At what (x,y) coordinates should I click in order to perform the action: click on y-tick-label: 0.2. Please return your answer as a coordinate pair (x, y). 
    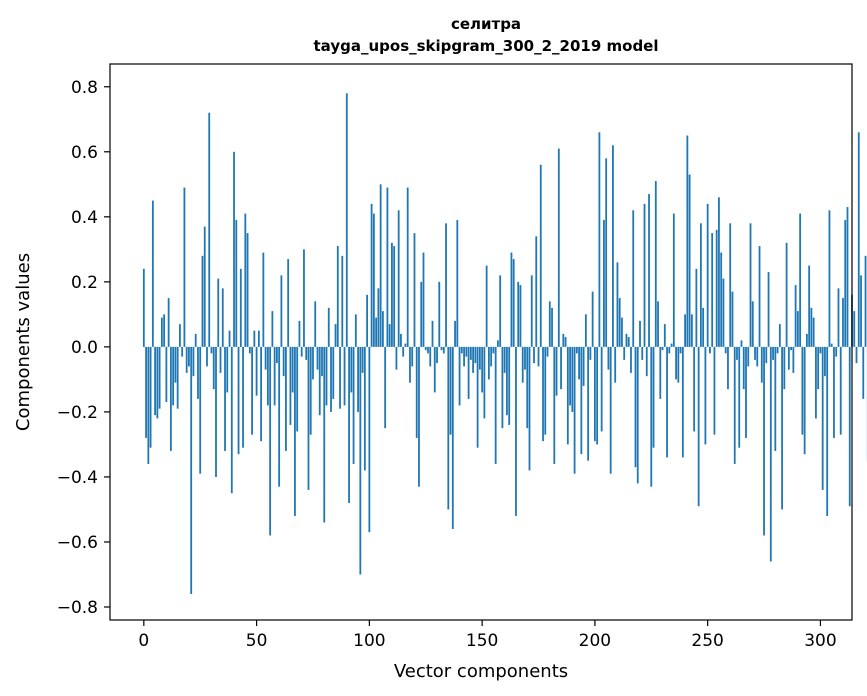
    Looking at the image, I should click on (84, 283).